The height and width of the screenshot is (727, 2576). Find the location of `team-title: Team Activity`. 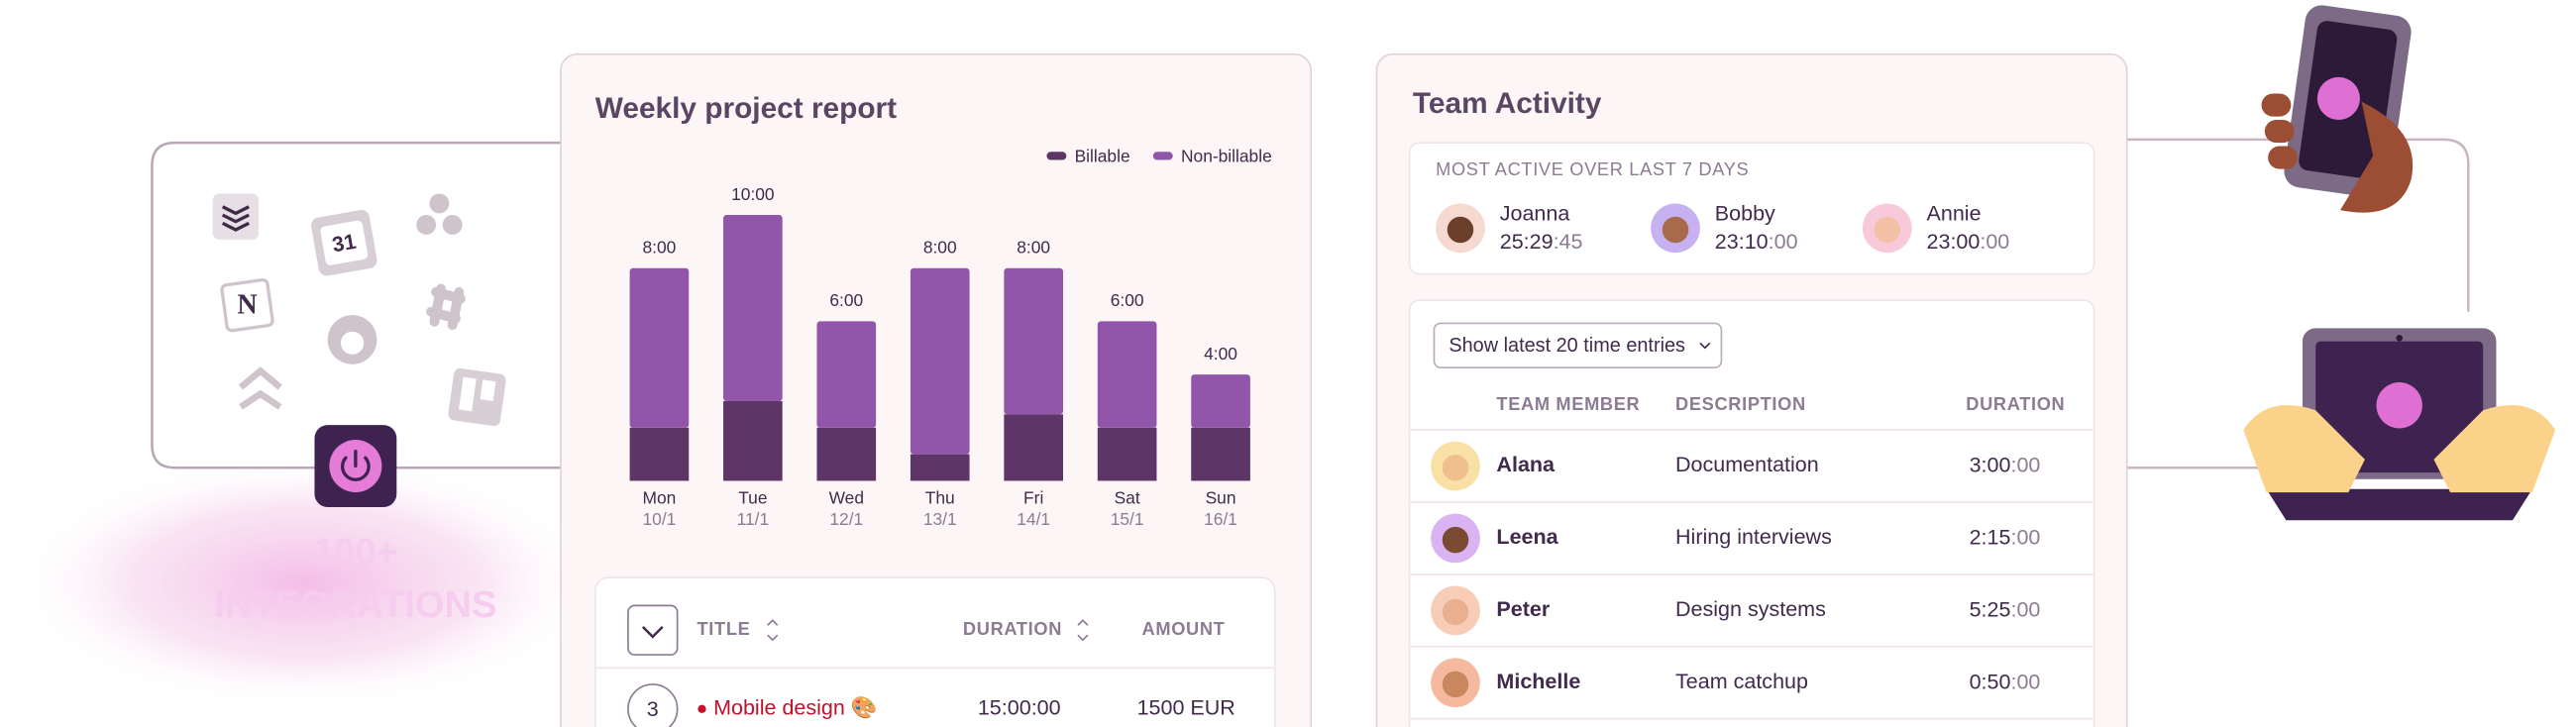

team-title: Team Activity is located at coordinates (1508, 103).